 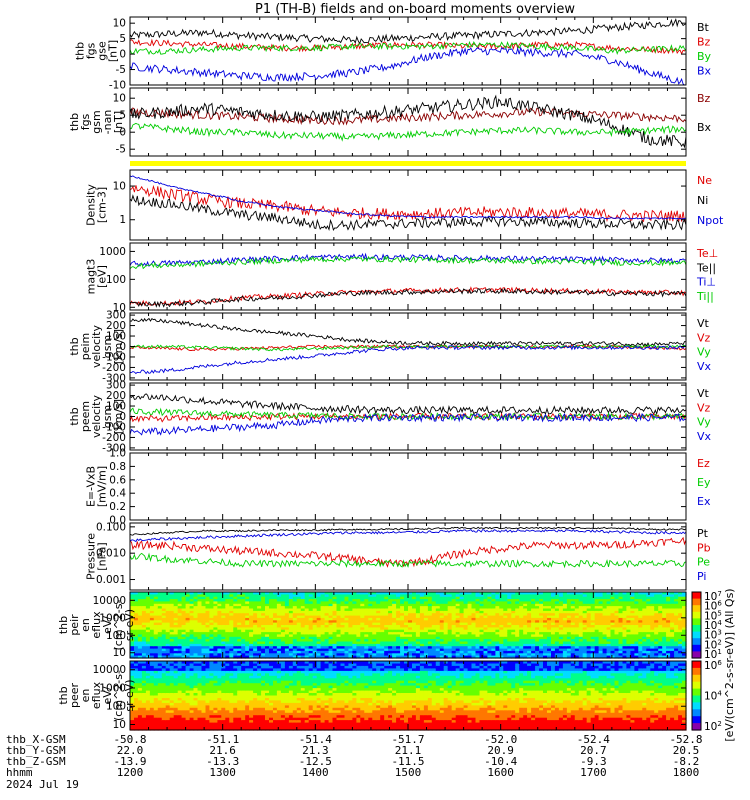 What do you see at coordinates (408, 205) in the screenshot?
I see `panel-frame` at bounding box center [408, 205].